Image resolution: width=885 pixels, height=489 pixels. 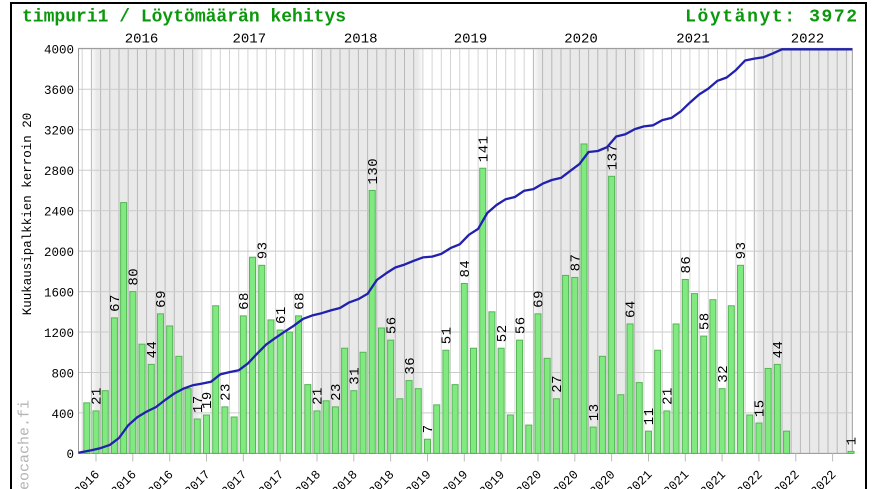 What do you see at coordinates (59, 213) in the screenshot?
I see `svg-text: 2400` at bounding box center [59, 213].